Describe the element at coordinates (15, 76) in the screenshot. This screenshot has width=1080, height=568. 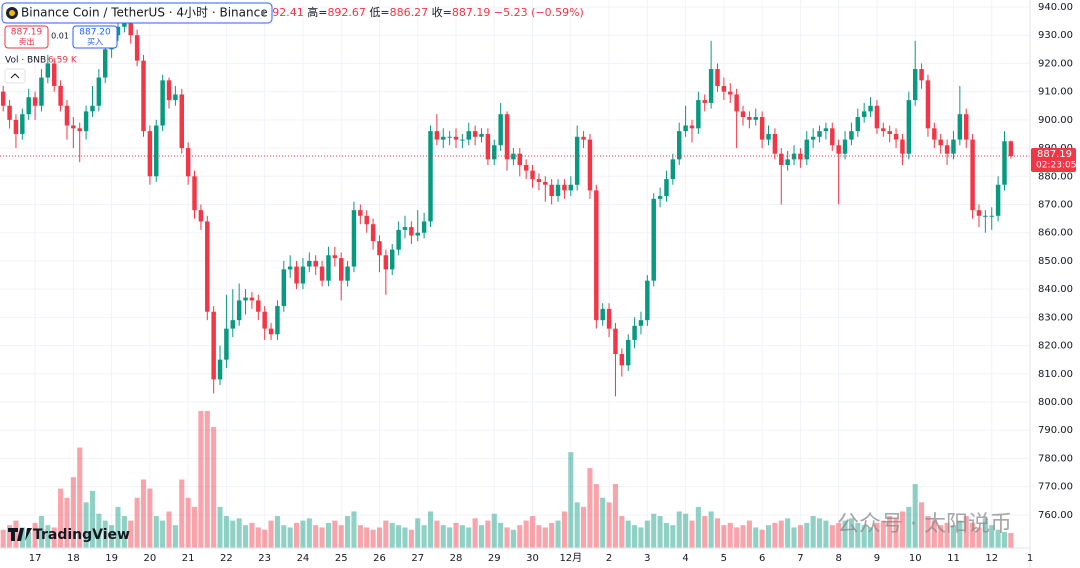
I see `collapse-button` at that location.